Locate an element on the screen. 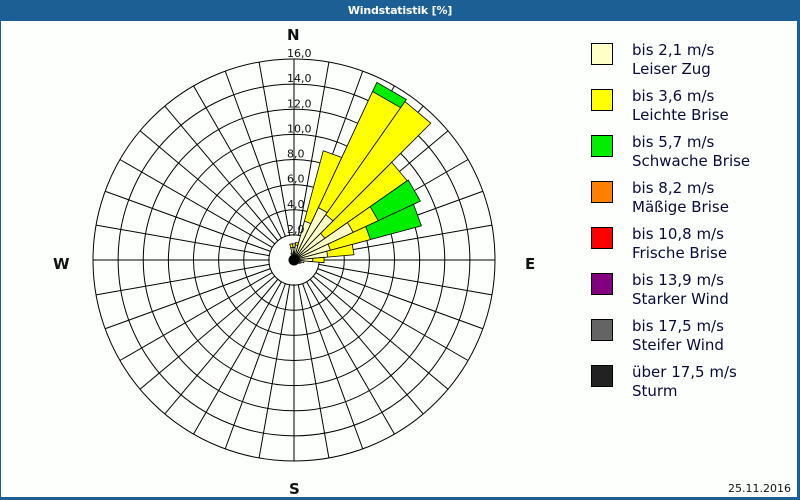 Image resolution: width=800 pixels, height=500 pixels. legend-speed: bis 3,6 m/s is located at coordinates (673, 96).